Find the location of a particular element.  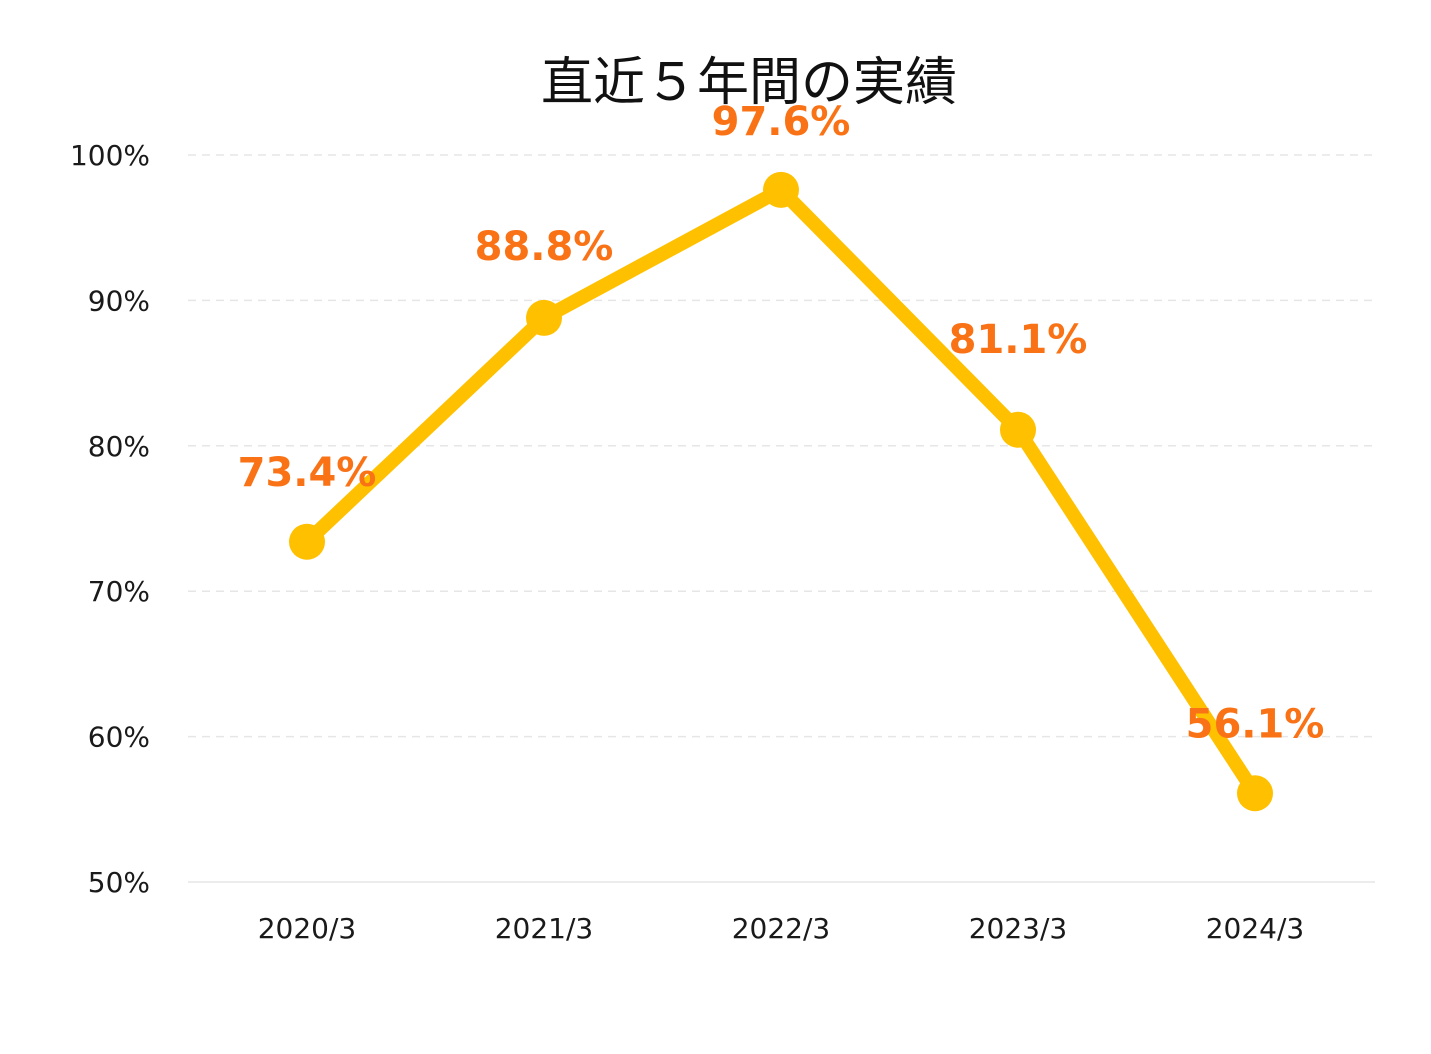

y-tick-label: 70% is located at coordinates (119, 591).